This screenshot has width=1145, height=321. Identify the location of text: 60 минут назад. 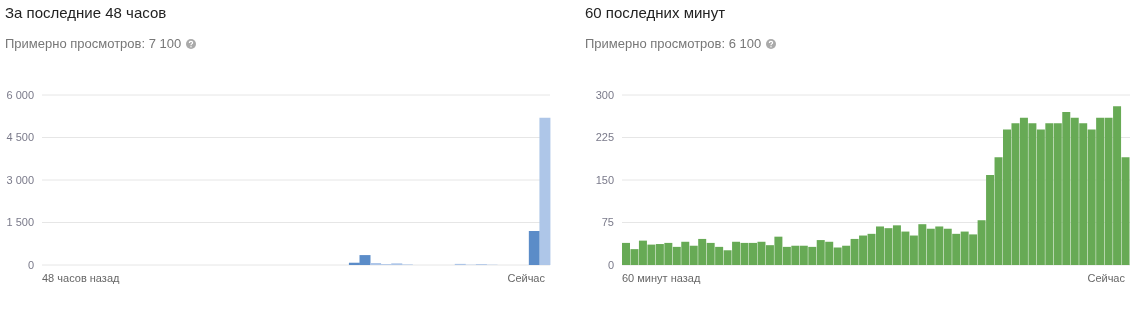
(661, 278).